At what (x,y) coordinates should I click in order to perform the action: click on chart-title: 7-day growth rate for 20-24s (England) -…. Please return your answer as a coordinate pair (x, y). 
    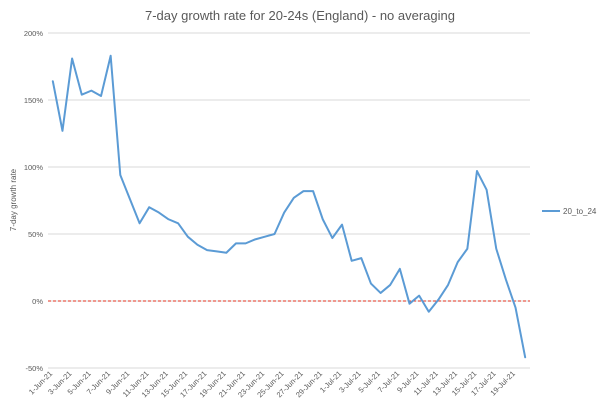
    Looking at the image, I should click on (300, 15).